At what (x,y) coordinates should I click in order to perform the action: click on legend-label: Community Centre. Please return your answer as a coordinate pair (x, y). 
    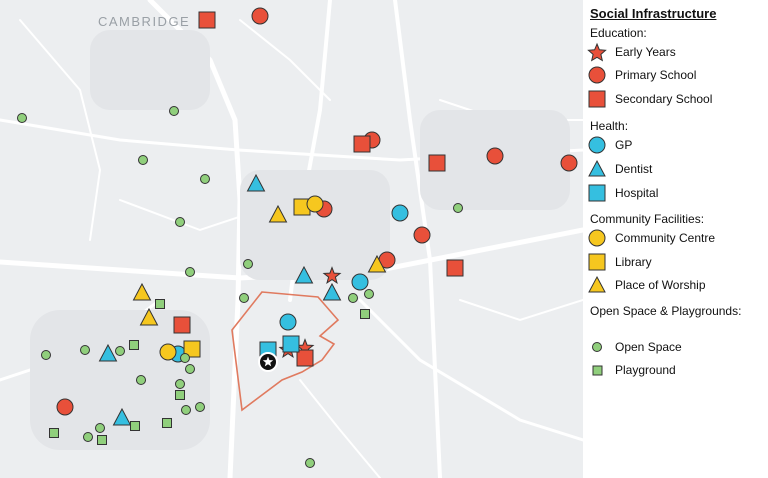
    Looking at the image, I should click on (665, 238).